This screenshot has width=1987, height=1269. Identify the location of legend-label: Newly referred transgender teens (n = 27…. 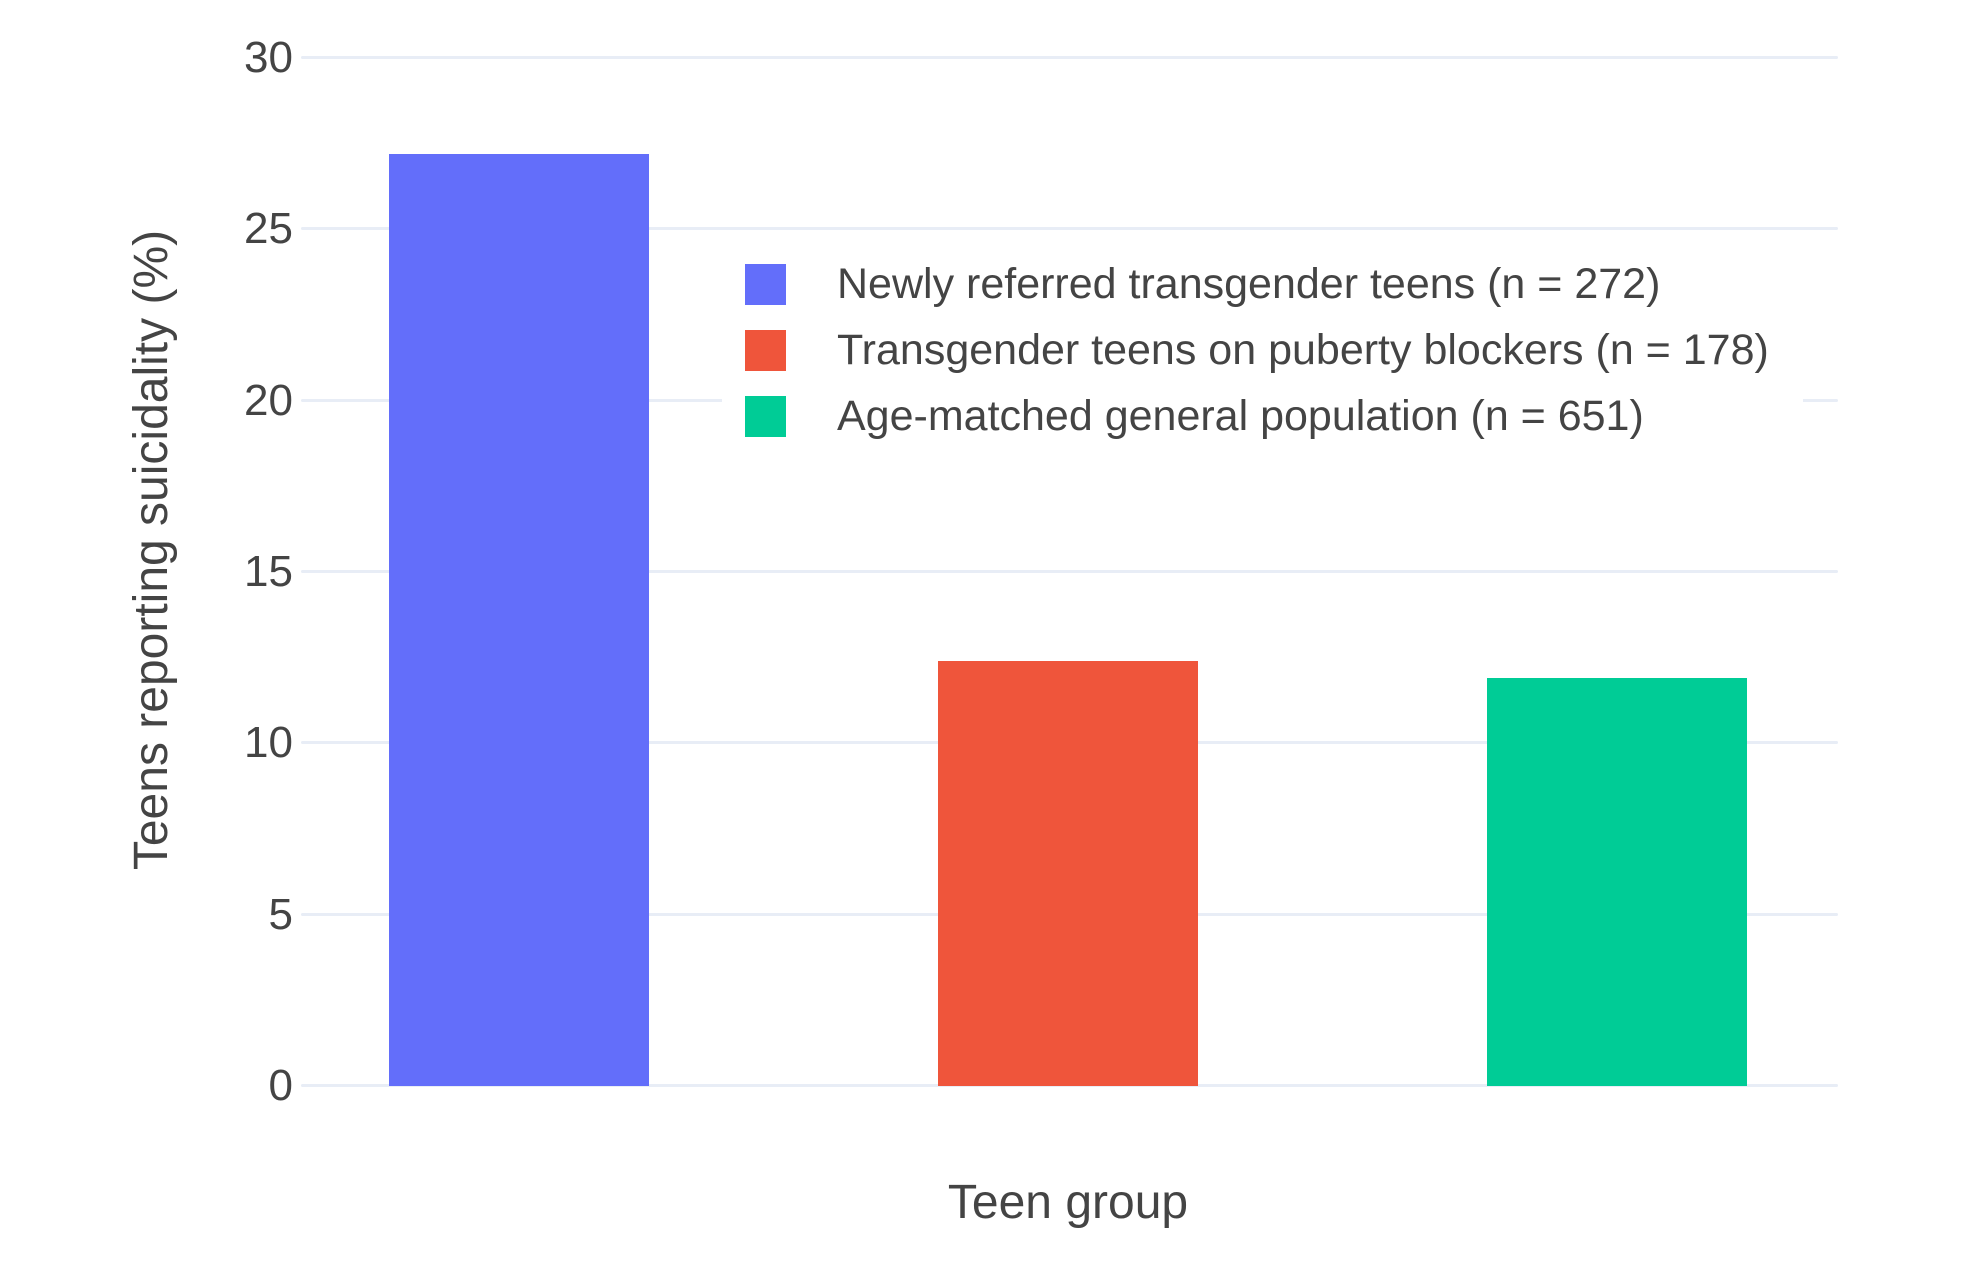
(1249, 283).